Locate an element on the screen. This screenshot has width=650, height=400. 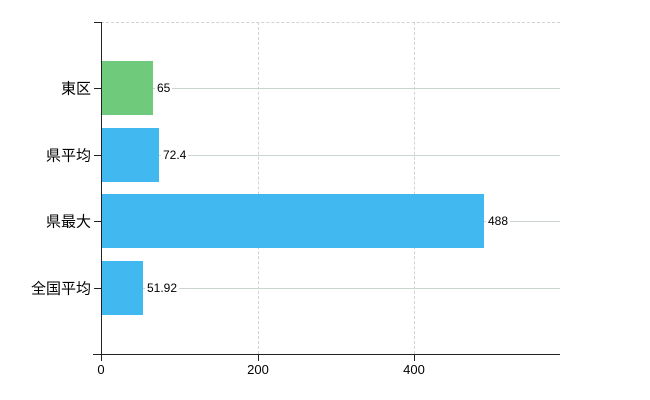
category-label: 東区 is located at coordinates (75, 89).